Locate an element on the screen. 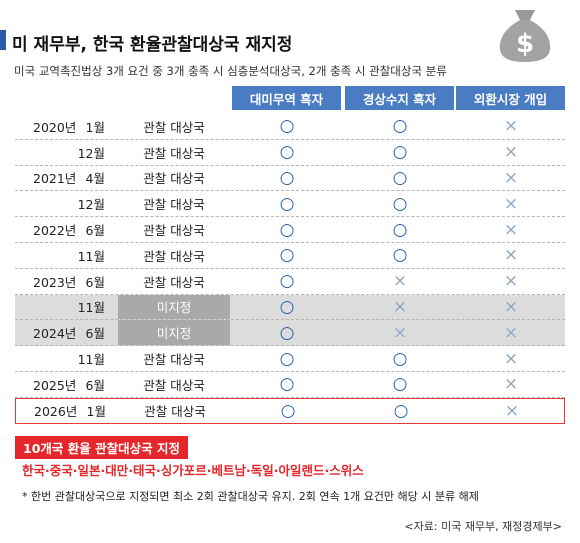 This screenshot has height=543, width=580. table-row: 2024년 6월 미지정 ○ × × is located at coordinates (290, 333).